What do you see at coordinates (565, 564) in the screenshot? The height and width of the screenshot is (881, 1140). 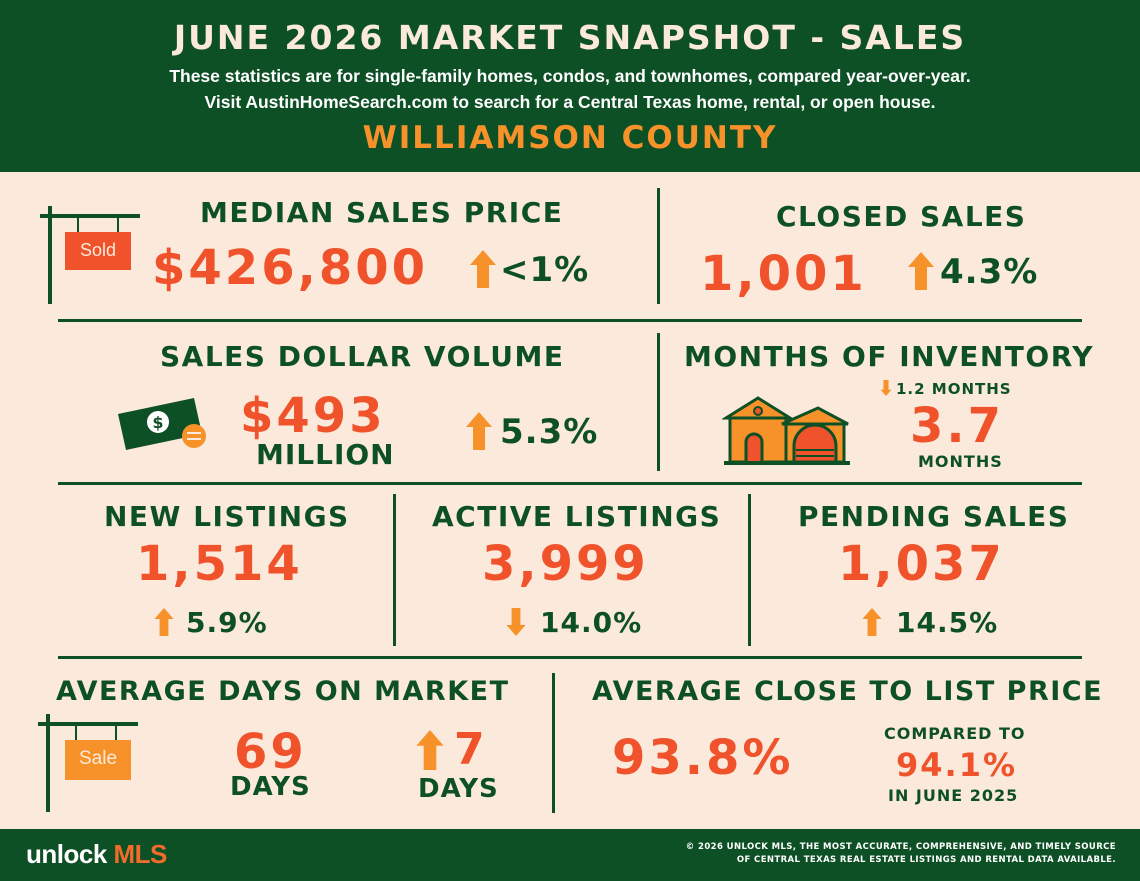 I see `active-listings-value: 3,999` at bounding box center [565, 564].